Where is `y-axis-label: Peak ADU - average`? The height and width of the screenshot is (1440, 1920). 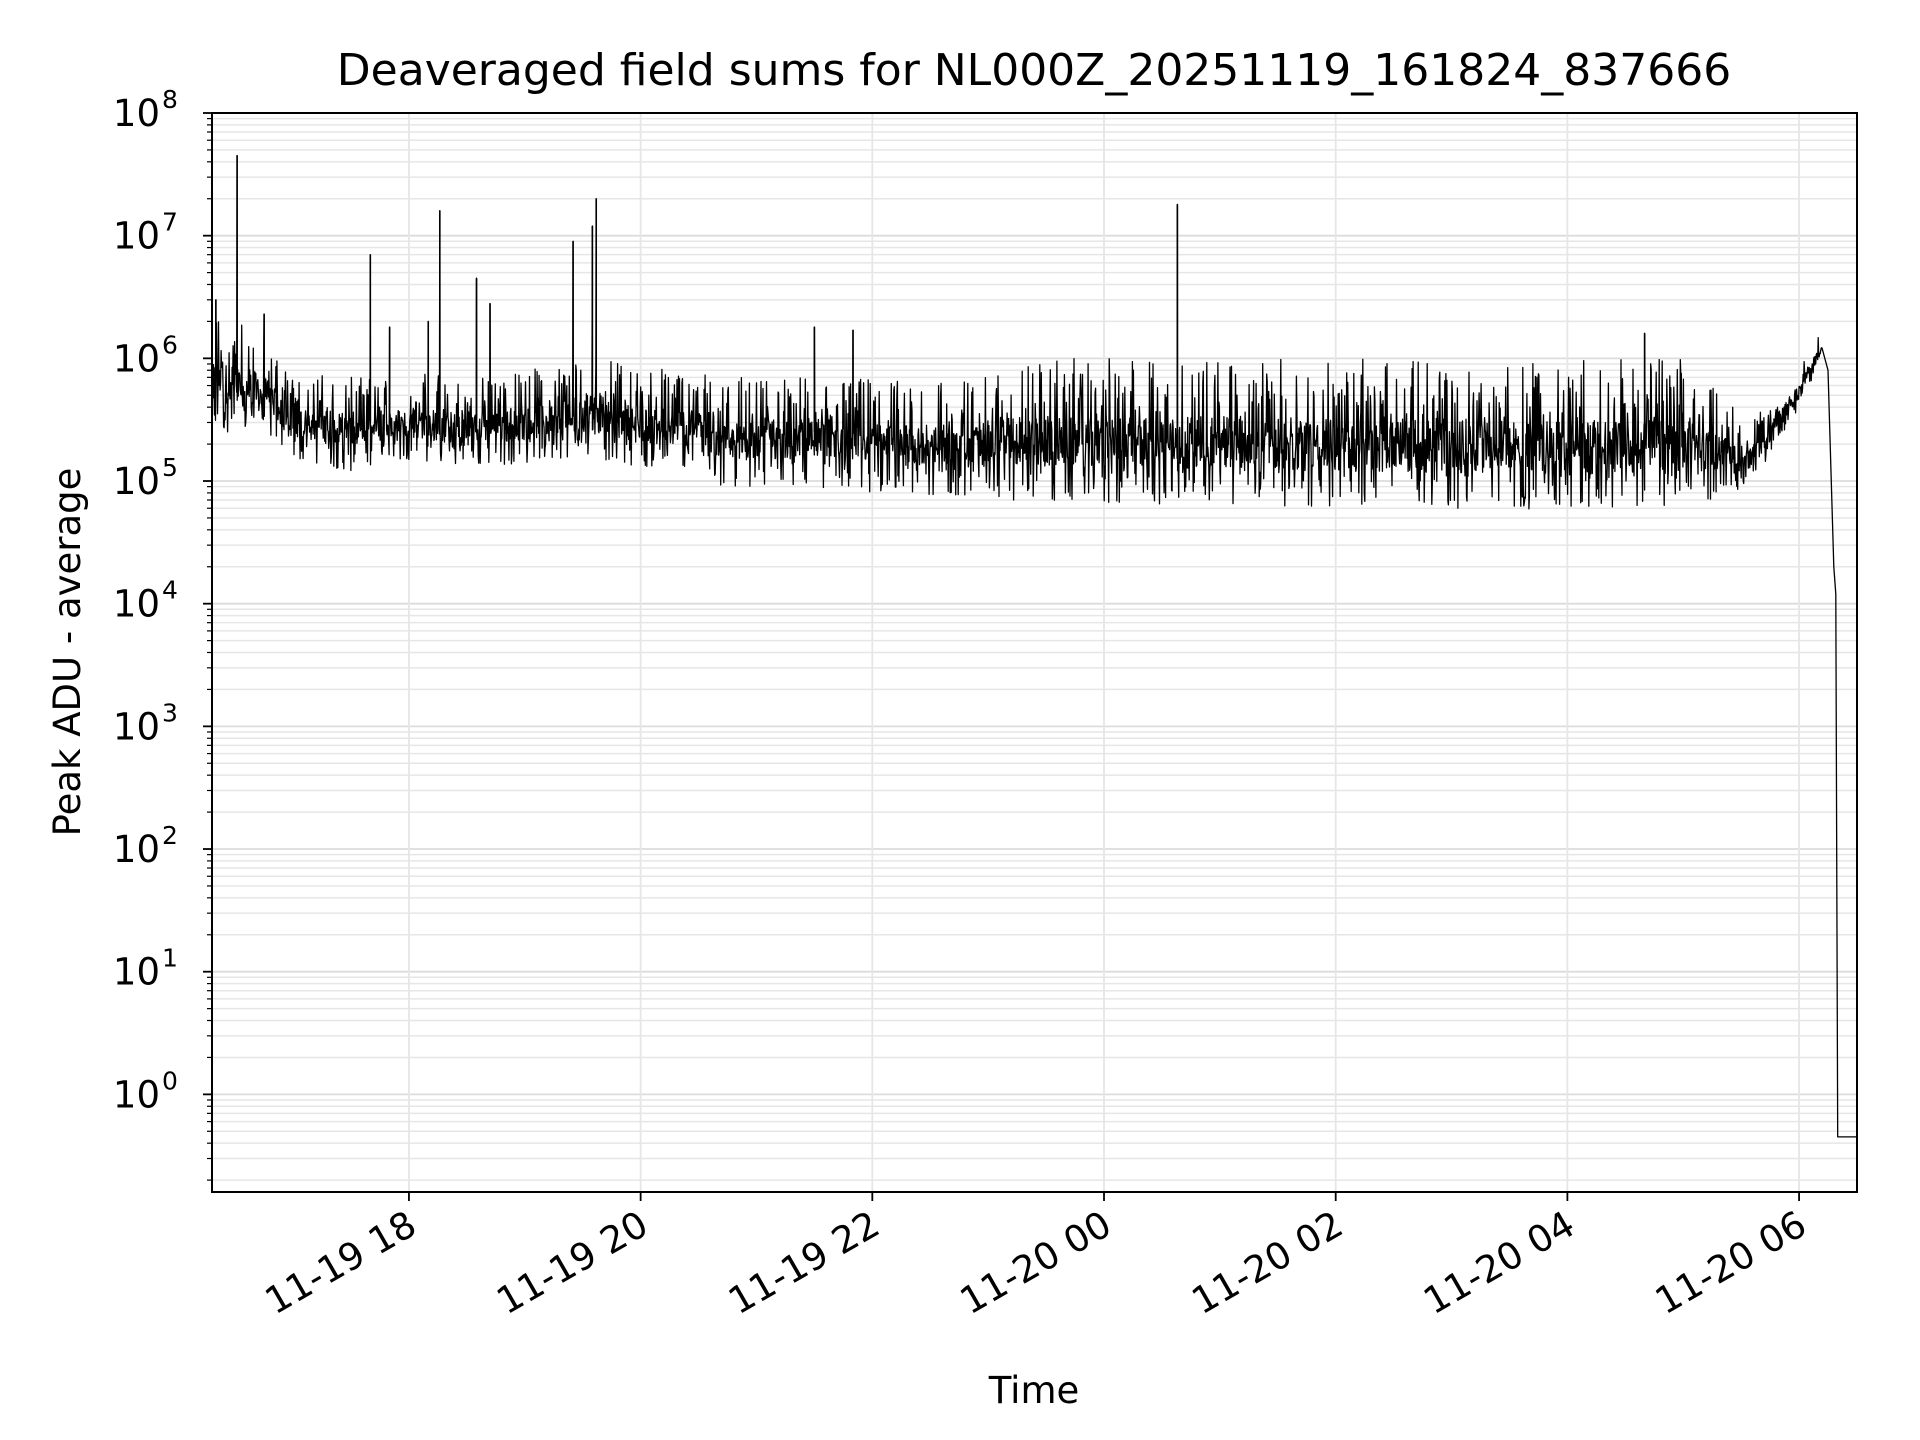
y-axis-label: Peak ADU - average is located at coordinates (67, 652).